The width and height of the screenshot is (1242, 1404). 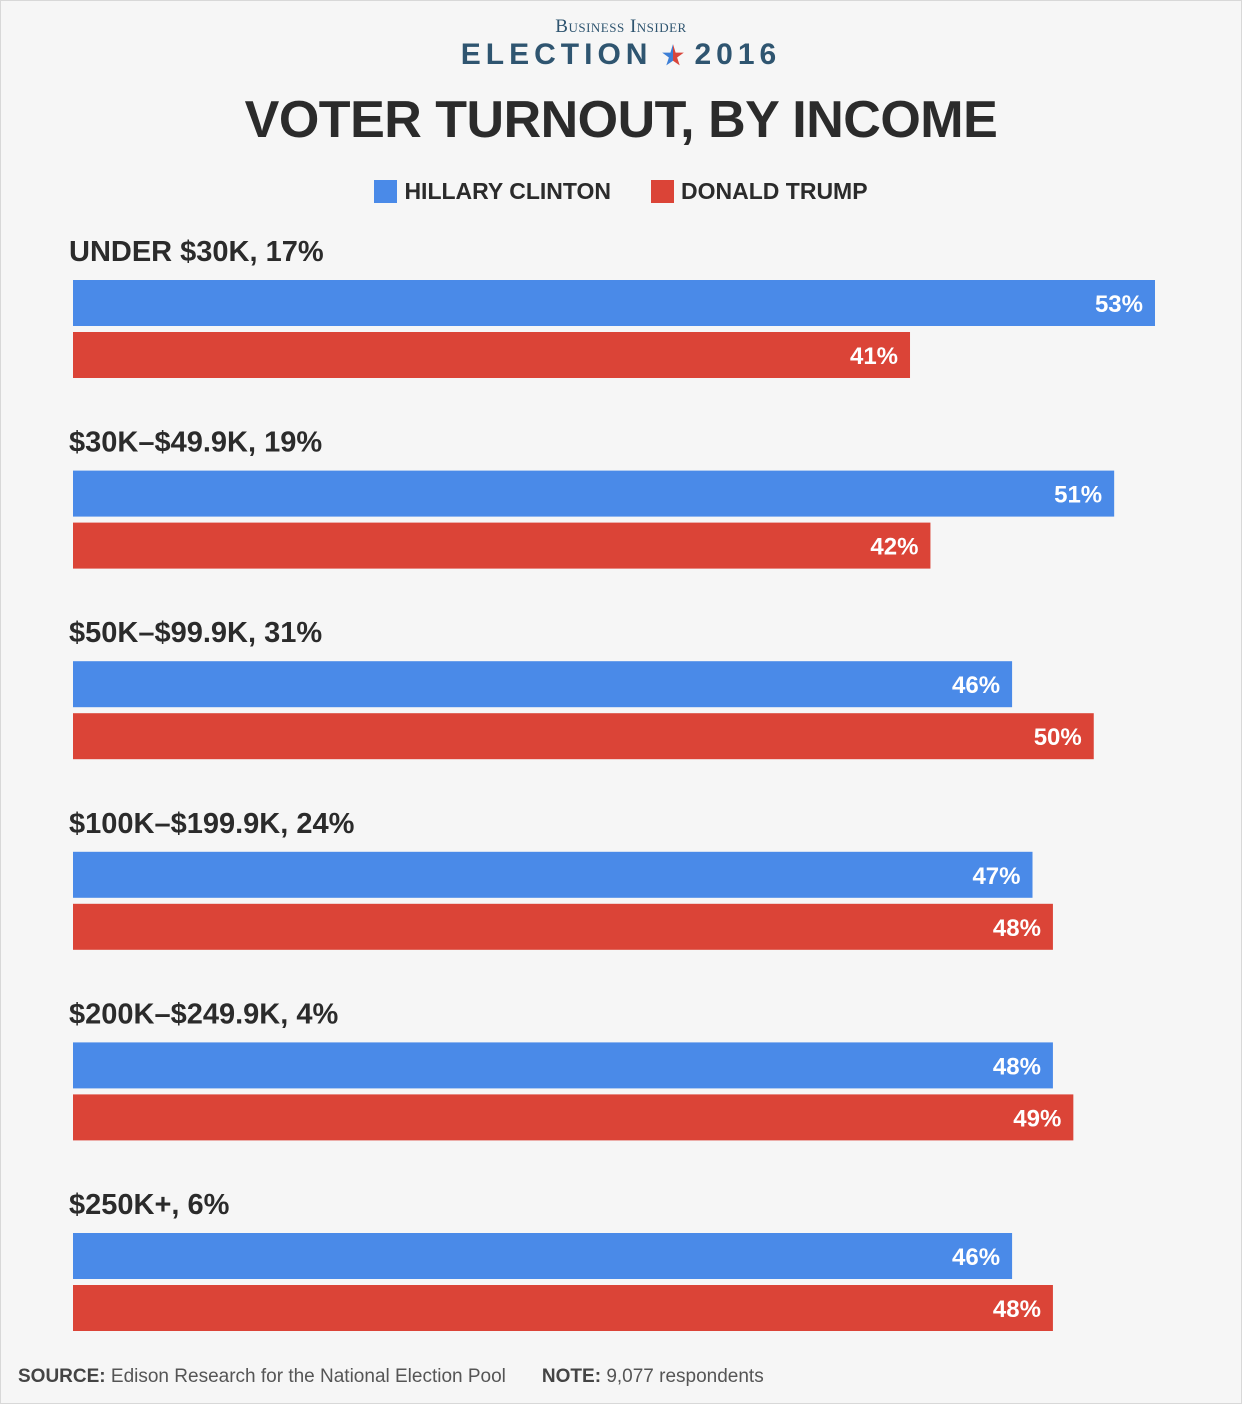 I want to click on category-label: $200K–$249.9K, 4%, so click(x=203, y=1014).